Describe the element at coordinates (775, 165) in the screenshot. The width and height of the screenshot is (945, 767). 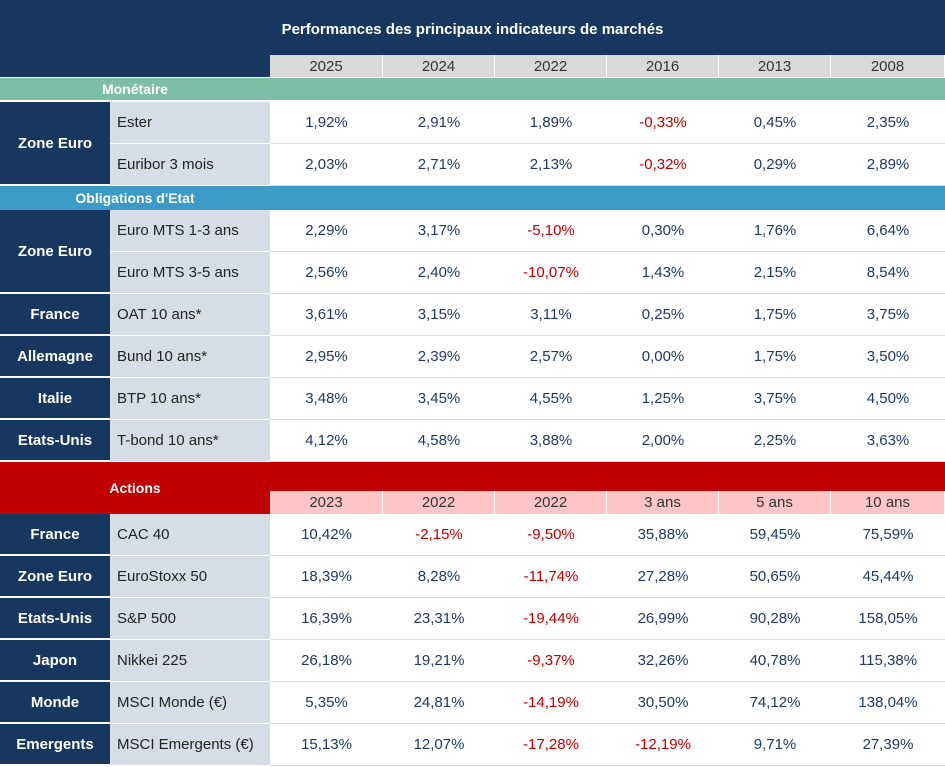
I see `monetaire-value-cell: 0,29%` at that location.